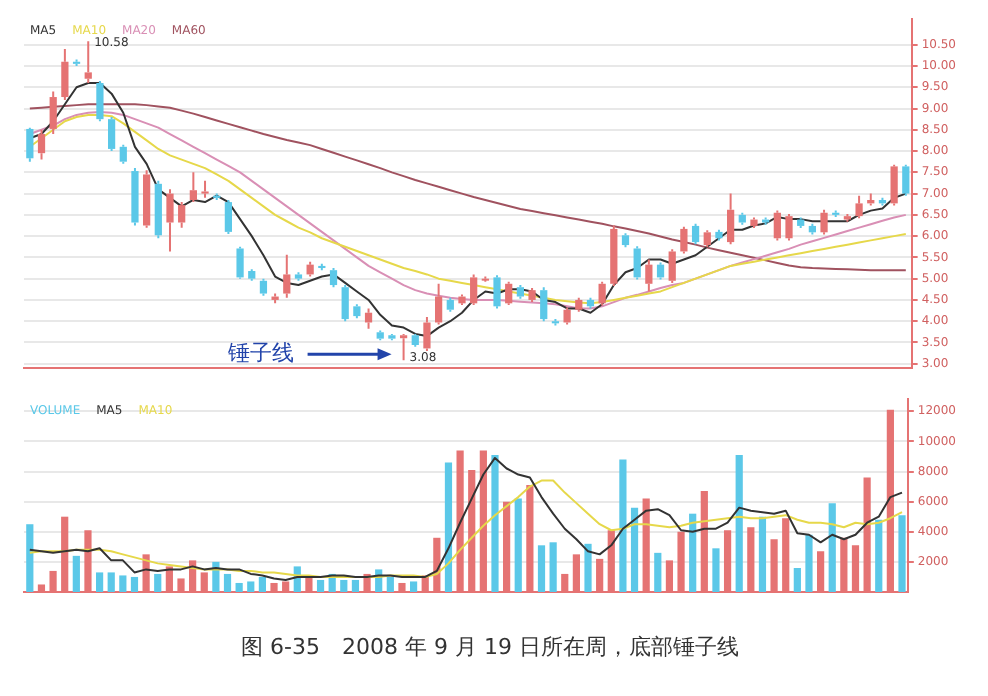 This screenshot has height=696, width=988. I want to click on annotation: 锤子线, so click(259, 353).